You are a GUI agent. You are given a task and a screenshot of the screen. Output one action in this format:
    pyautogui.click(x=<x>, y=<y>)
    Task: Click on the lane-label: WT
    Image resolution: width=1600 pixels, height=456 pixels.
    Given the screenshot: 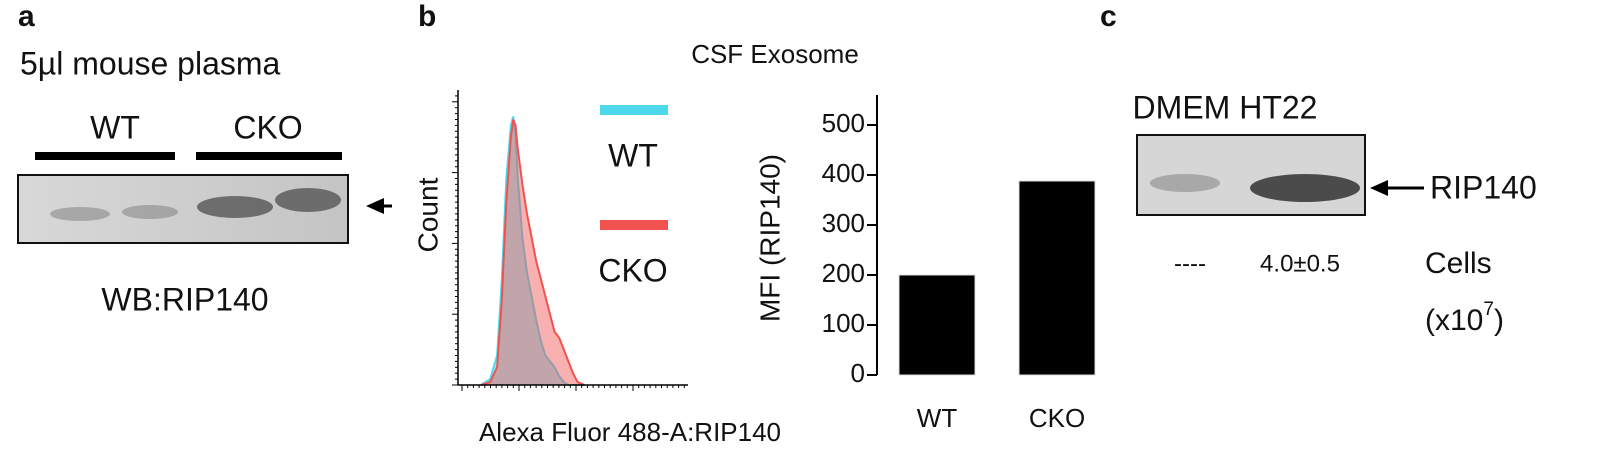 What is the action you would take?
    pyautogui.click(x=115, y=127)
    